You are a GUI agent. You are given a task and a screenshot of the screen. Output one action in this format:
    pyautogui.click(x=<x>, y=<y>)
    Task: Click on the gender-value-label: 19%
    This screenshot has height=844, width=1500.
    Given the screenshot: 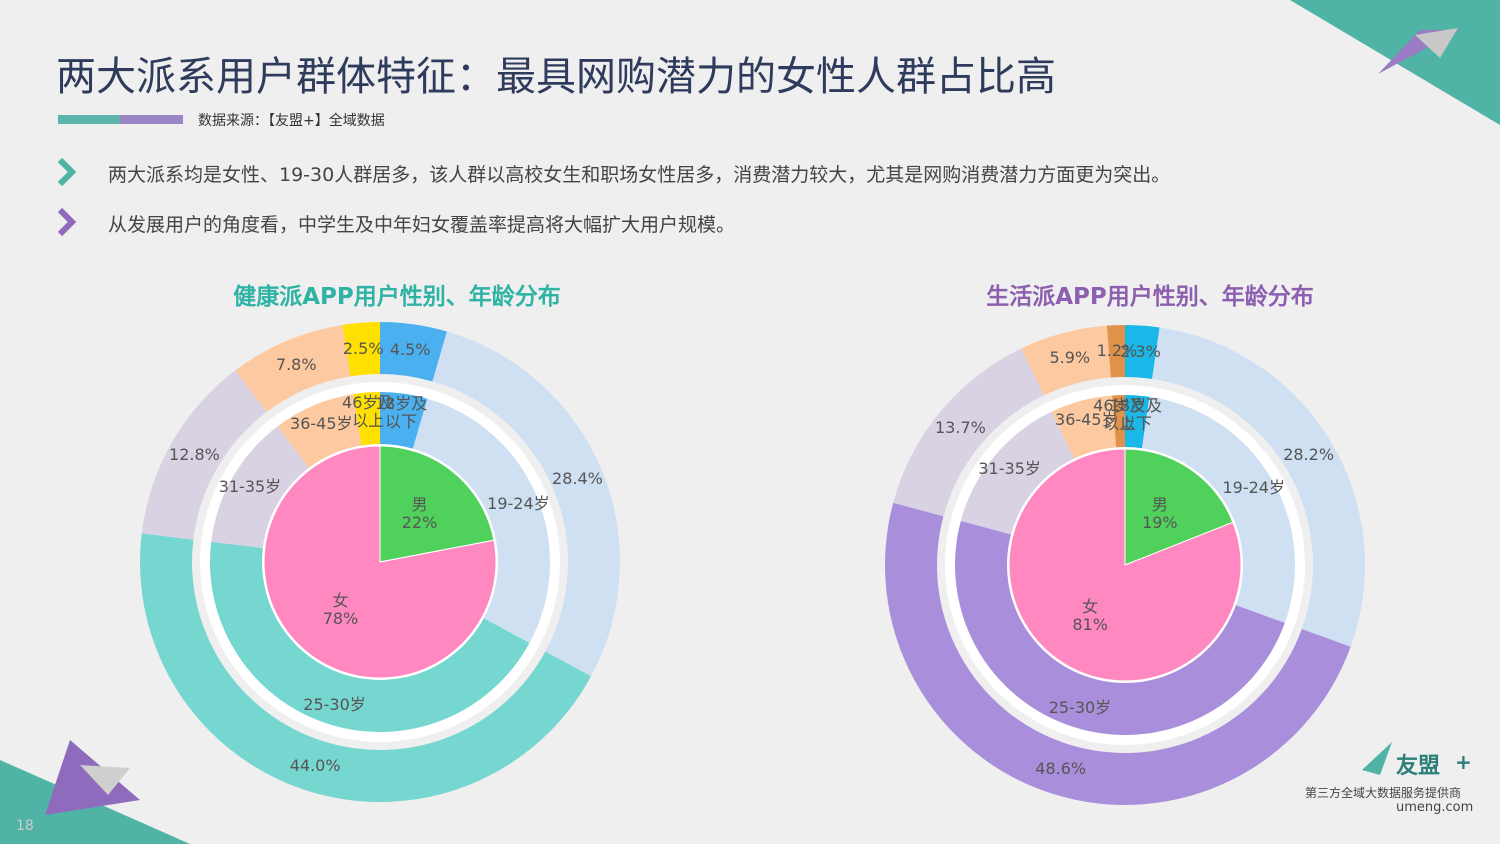 What is the action you would take?
    pyautogui.click(x=1160, y=522)
    